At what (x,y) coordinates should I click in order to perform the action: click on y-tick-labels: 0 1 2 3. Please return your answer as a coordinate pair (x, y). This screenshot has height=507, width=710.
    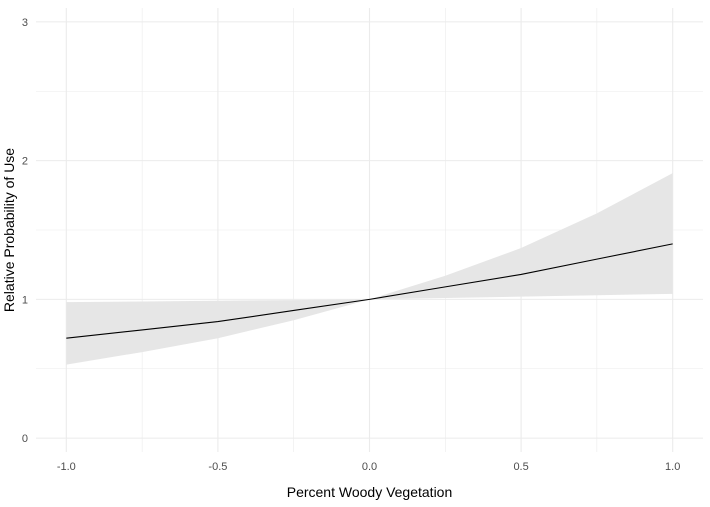
    Looking at the image, I should click on (25, 231).